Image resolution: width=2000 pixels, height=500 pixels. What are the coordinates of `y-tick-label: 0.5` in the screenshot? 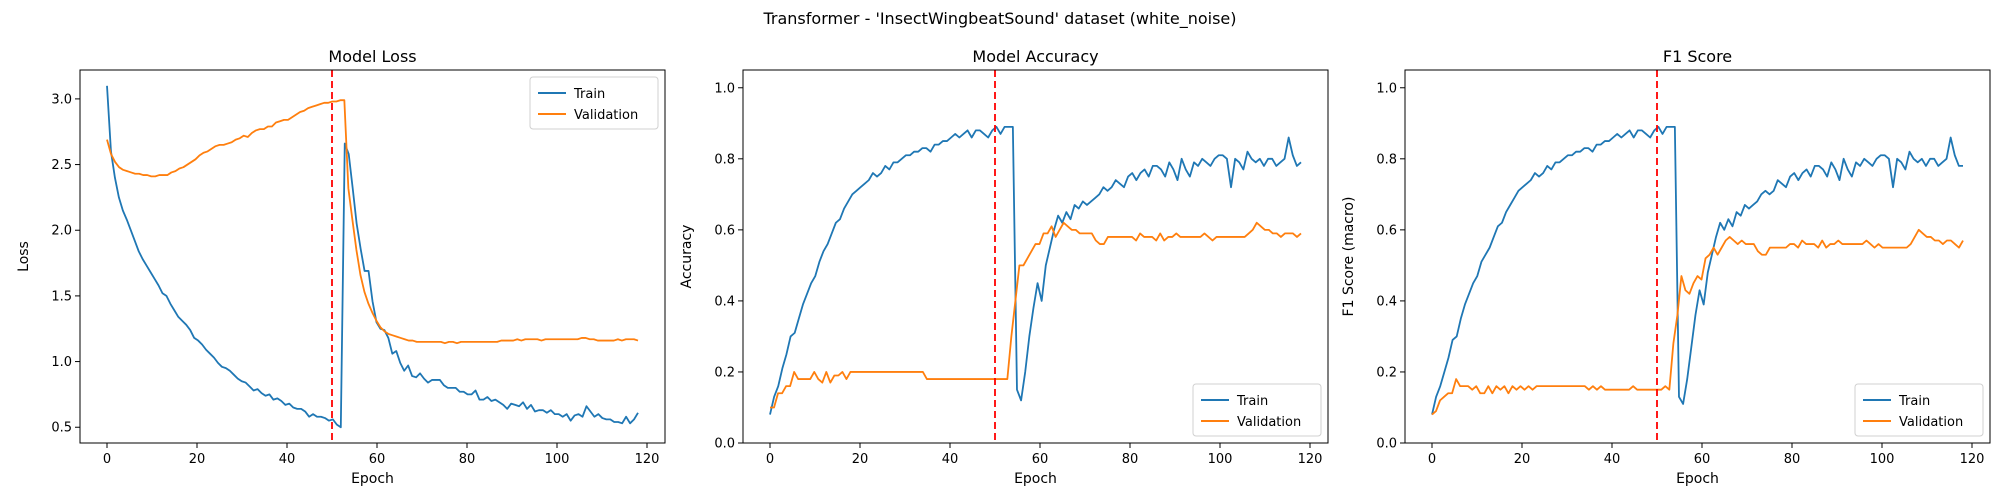 It's located at (61, 428).